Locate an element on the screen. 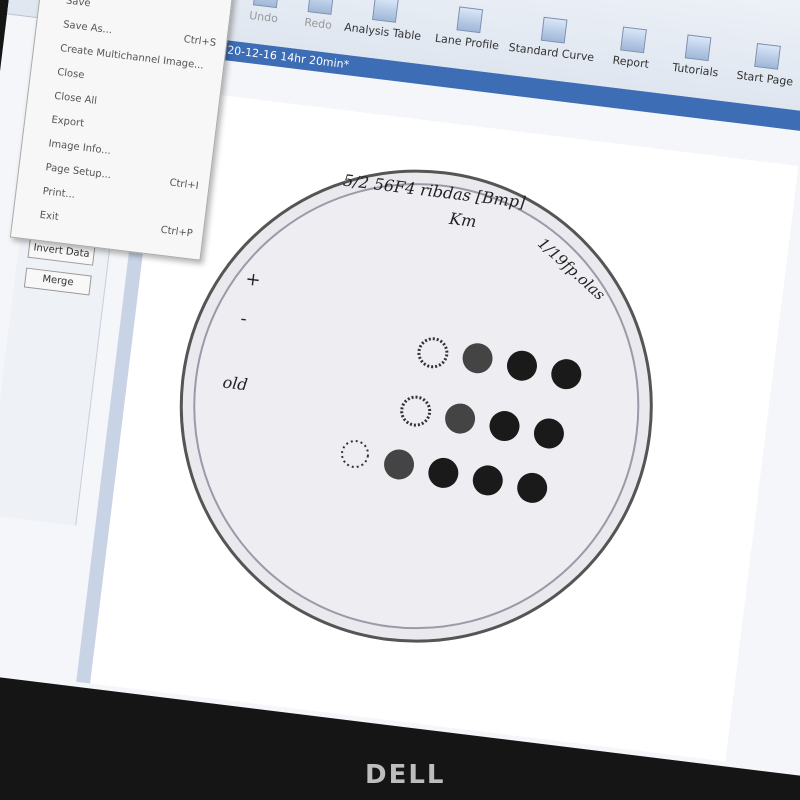 The height and width of the screenshot is (800, 800). handwriting: + is located at coordinates (253, 279).